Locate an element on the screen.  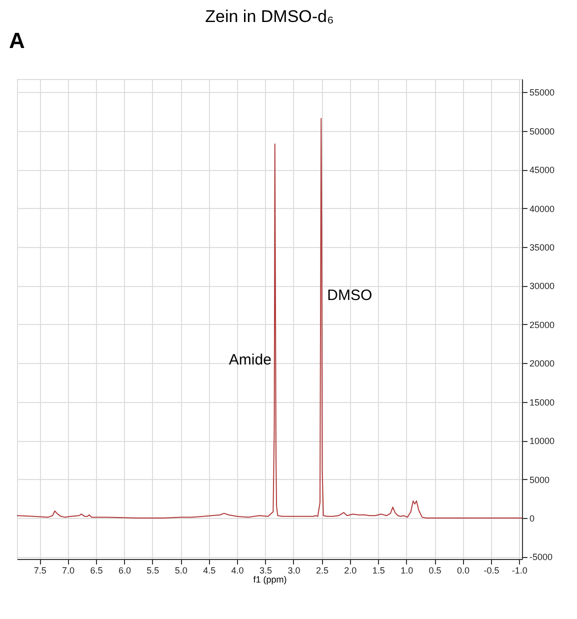
y-tick-label: 15000 is located at coordinates (542, 402).